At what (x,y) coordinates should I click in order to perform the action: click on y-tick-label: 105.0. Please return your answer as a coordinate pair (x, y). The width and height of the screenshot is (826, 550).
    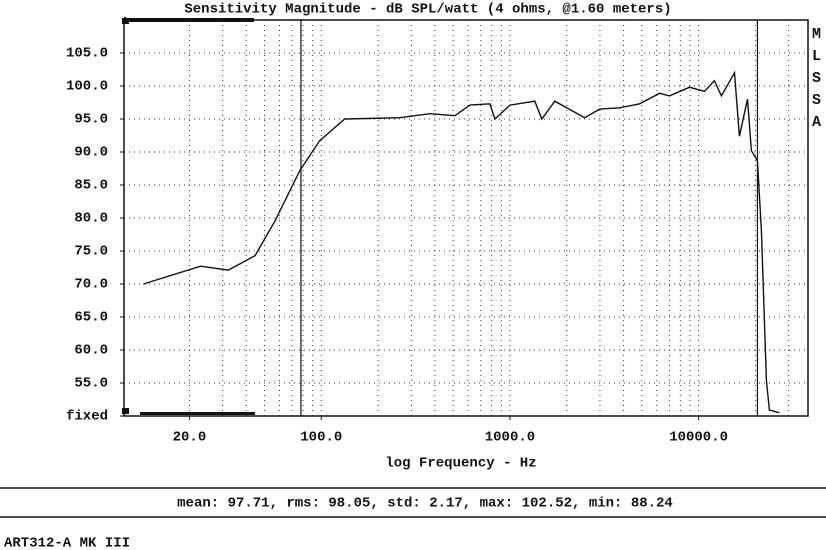
    Looking at the image, I should click on (87, 54).